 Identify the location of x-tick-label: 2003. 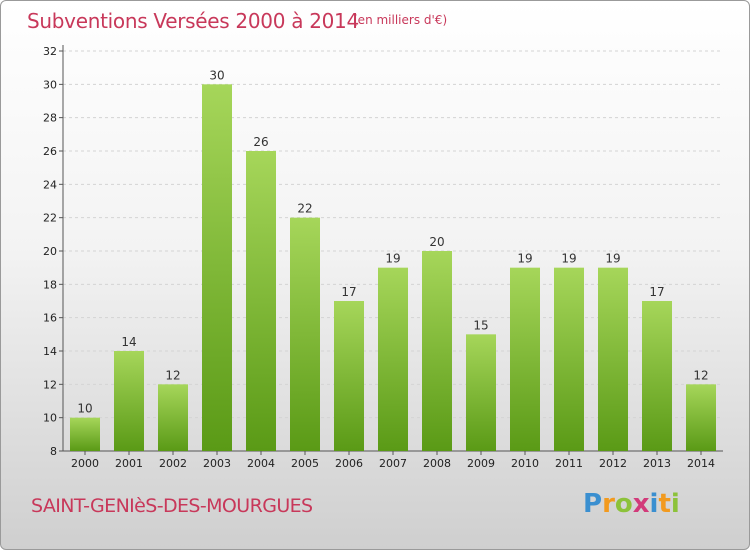
(217, 463).